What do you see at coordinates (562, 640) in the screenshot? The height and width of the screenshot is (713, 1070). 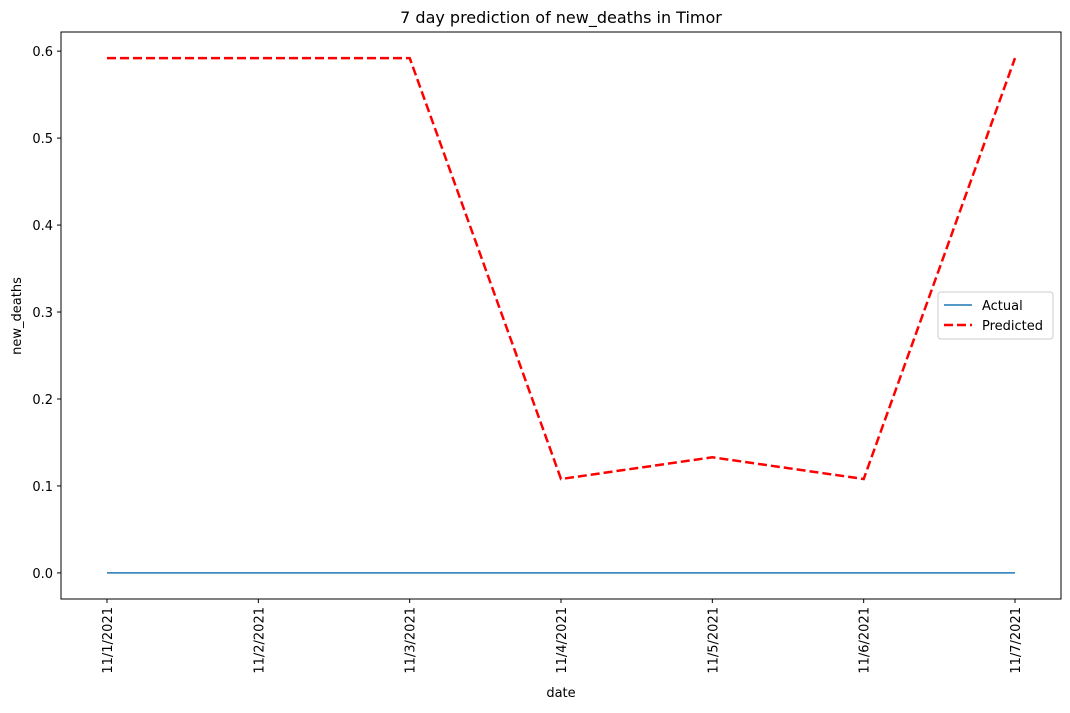 I see `x-tick-label: 11/4/2021` at bounding box center [562, 640].